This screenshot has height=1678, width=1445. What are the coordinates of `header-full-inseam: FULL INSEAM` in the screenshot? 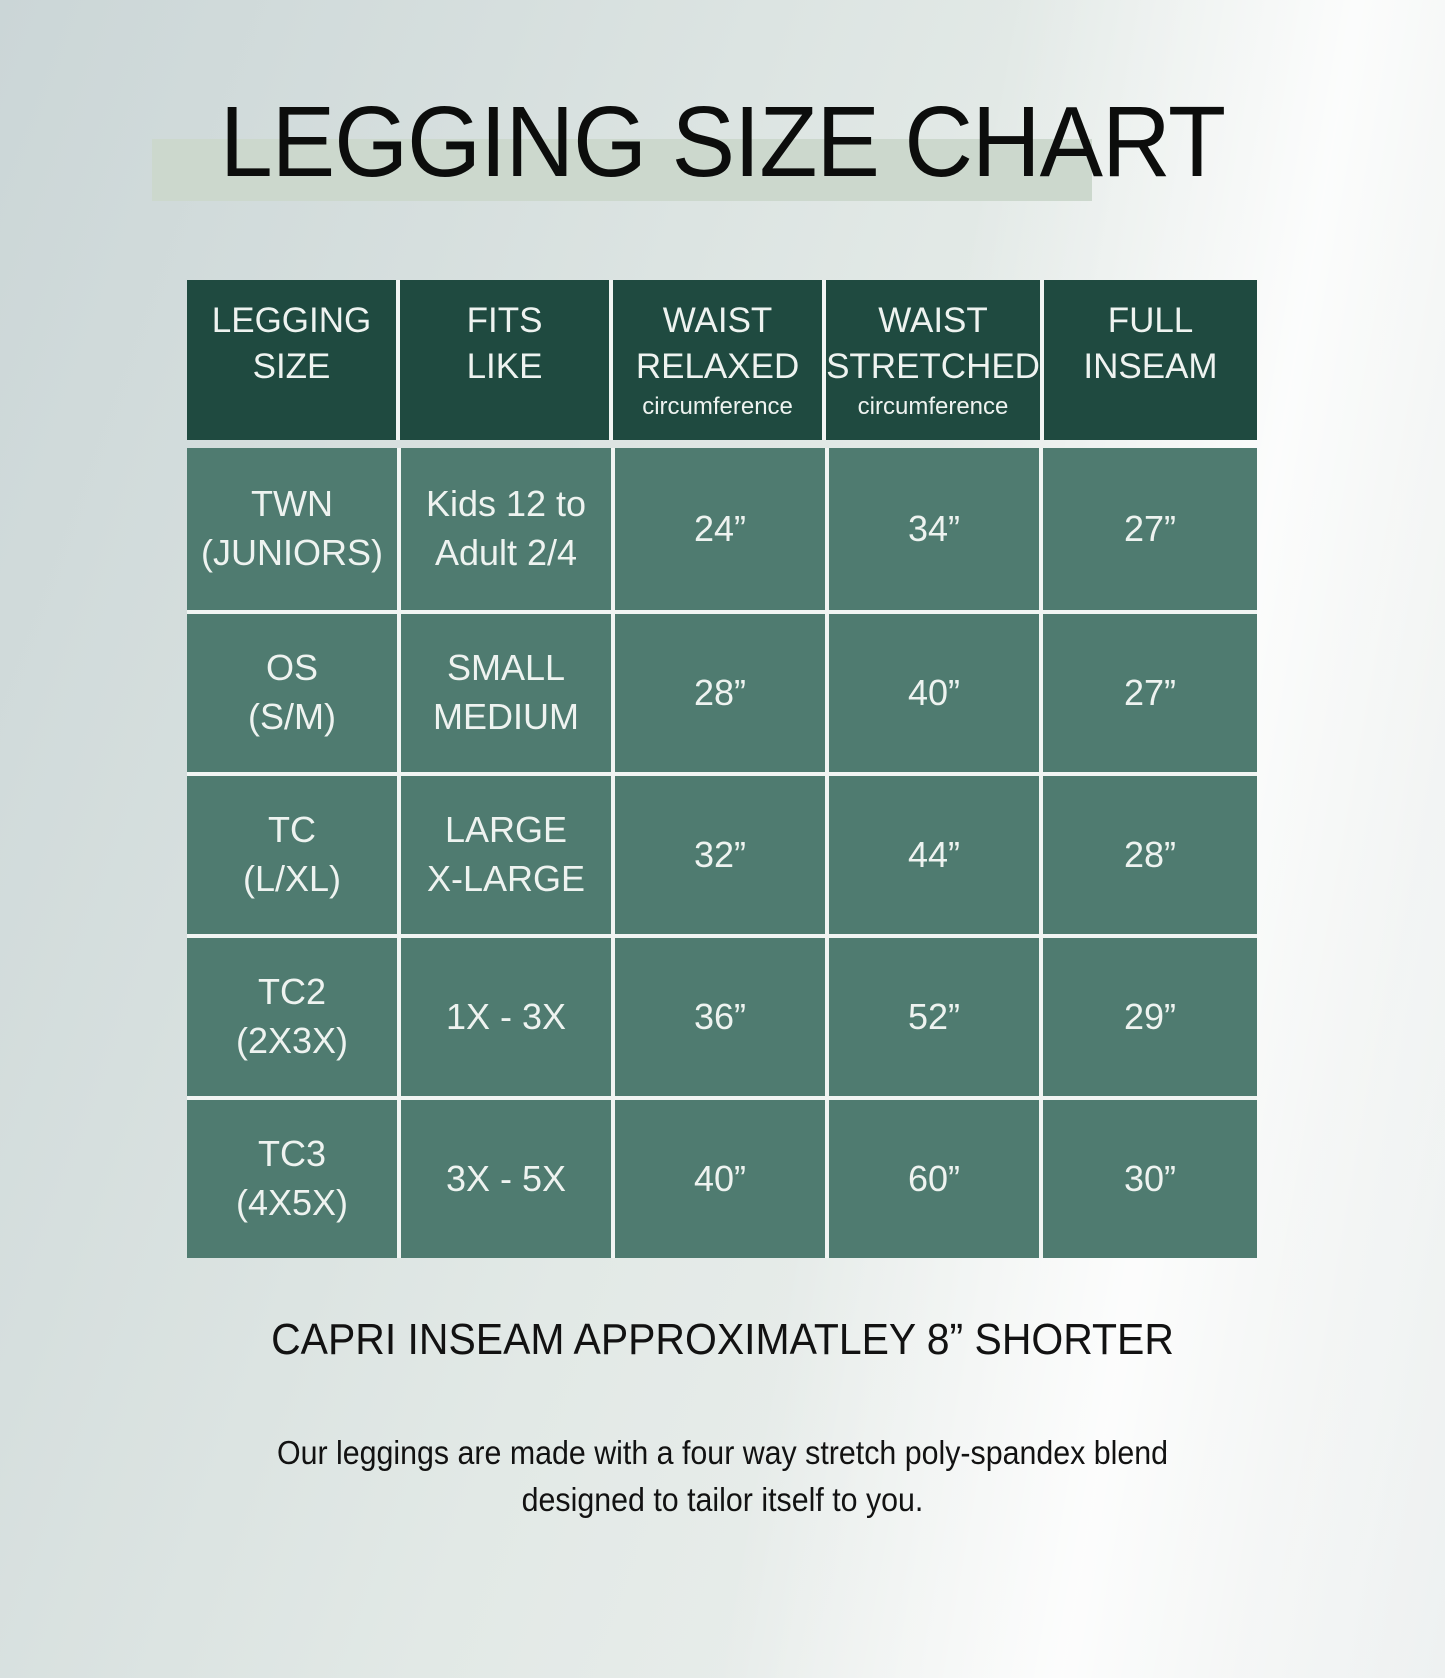 It's located at (1150, 360).